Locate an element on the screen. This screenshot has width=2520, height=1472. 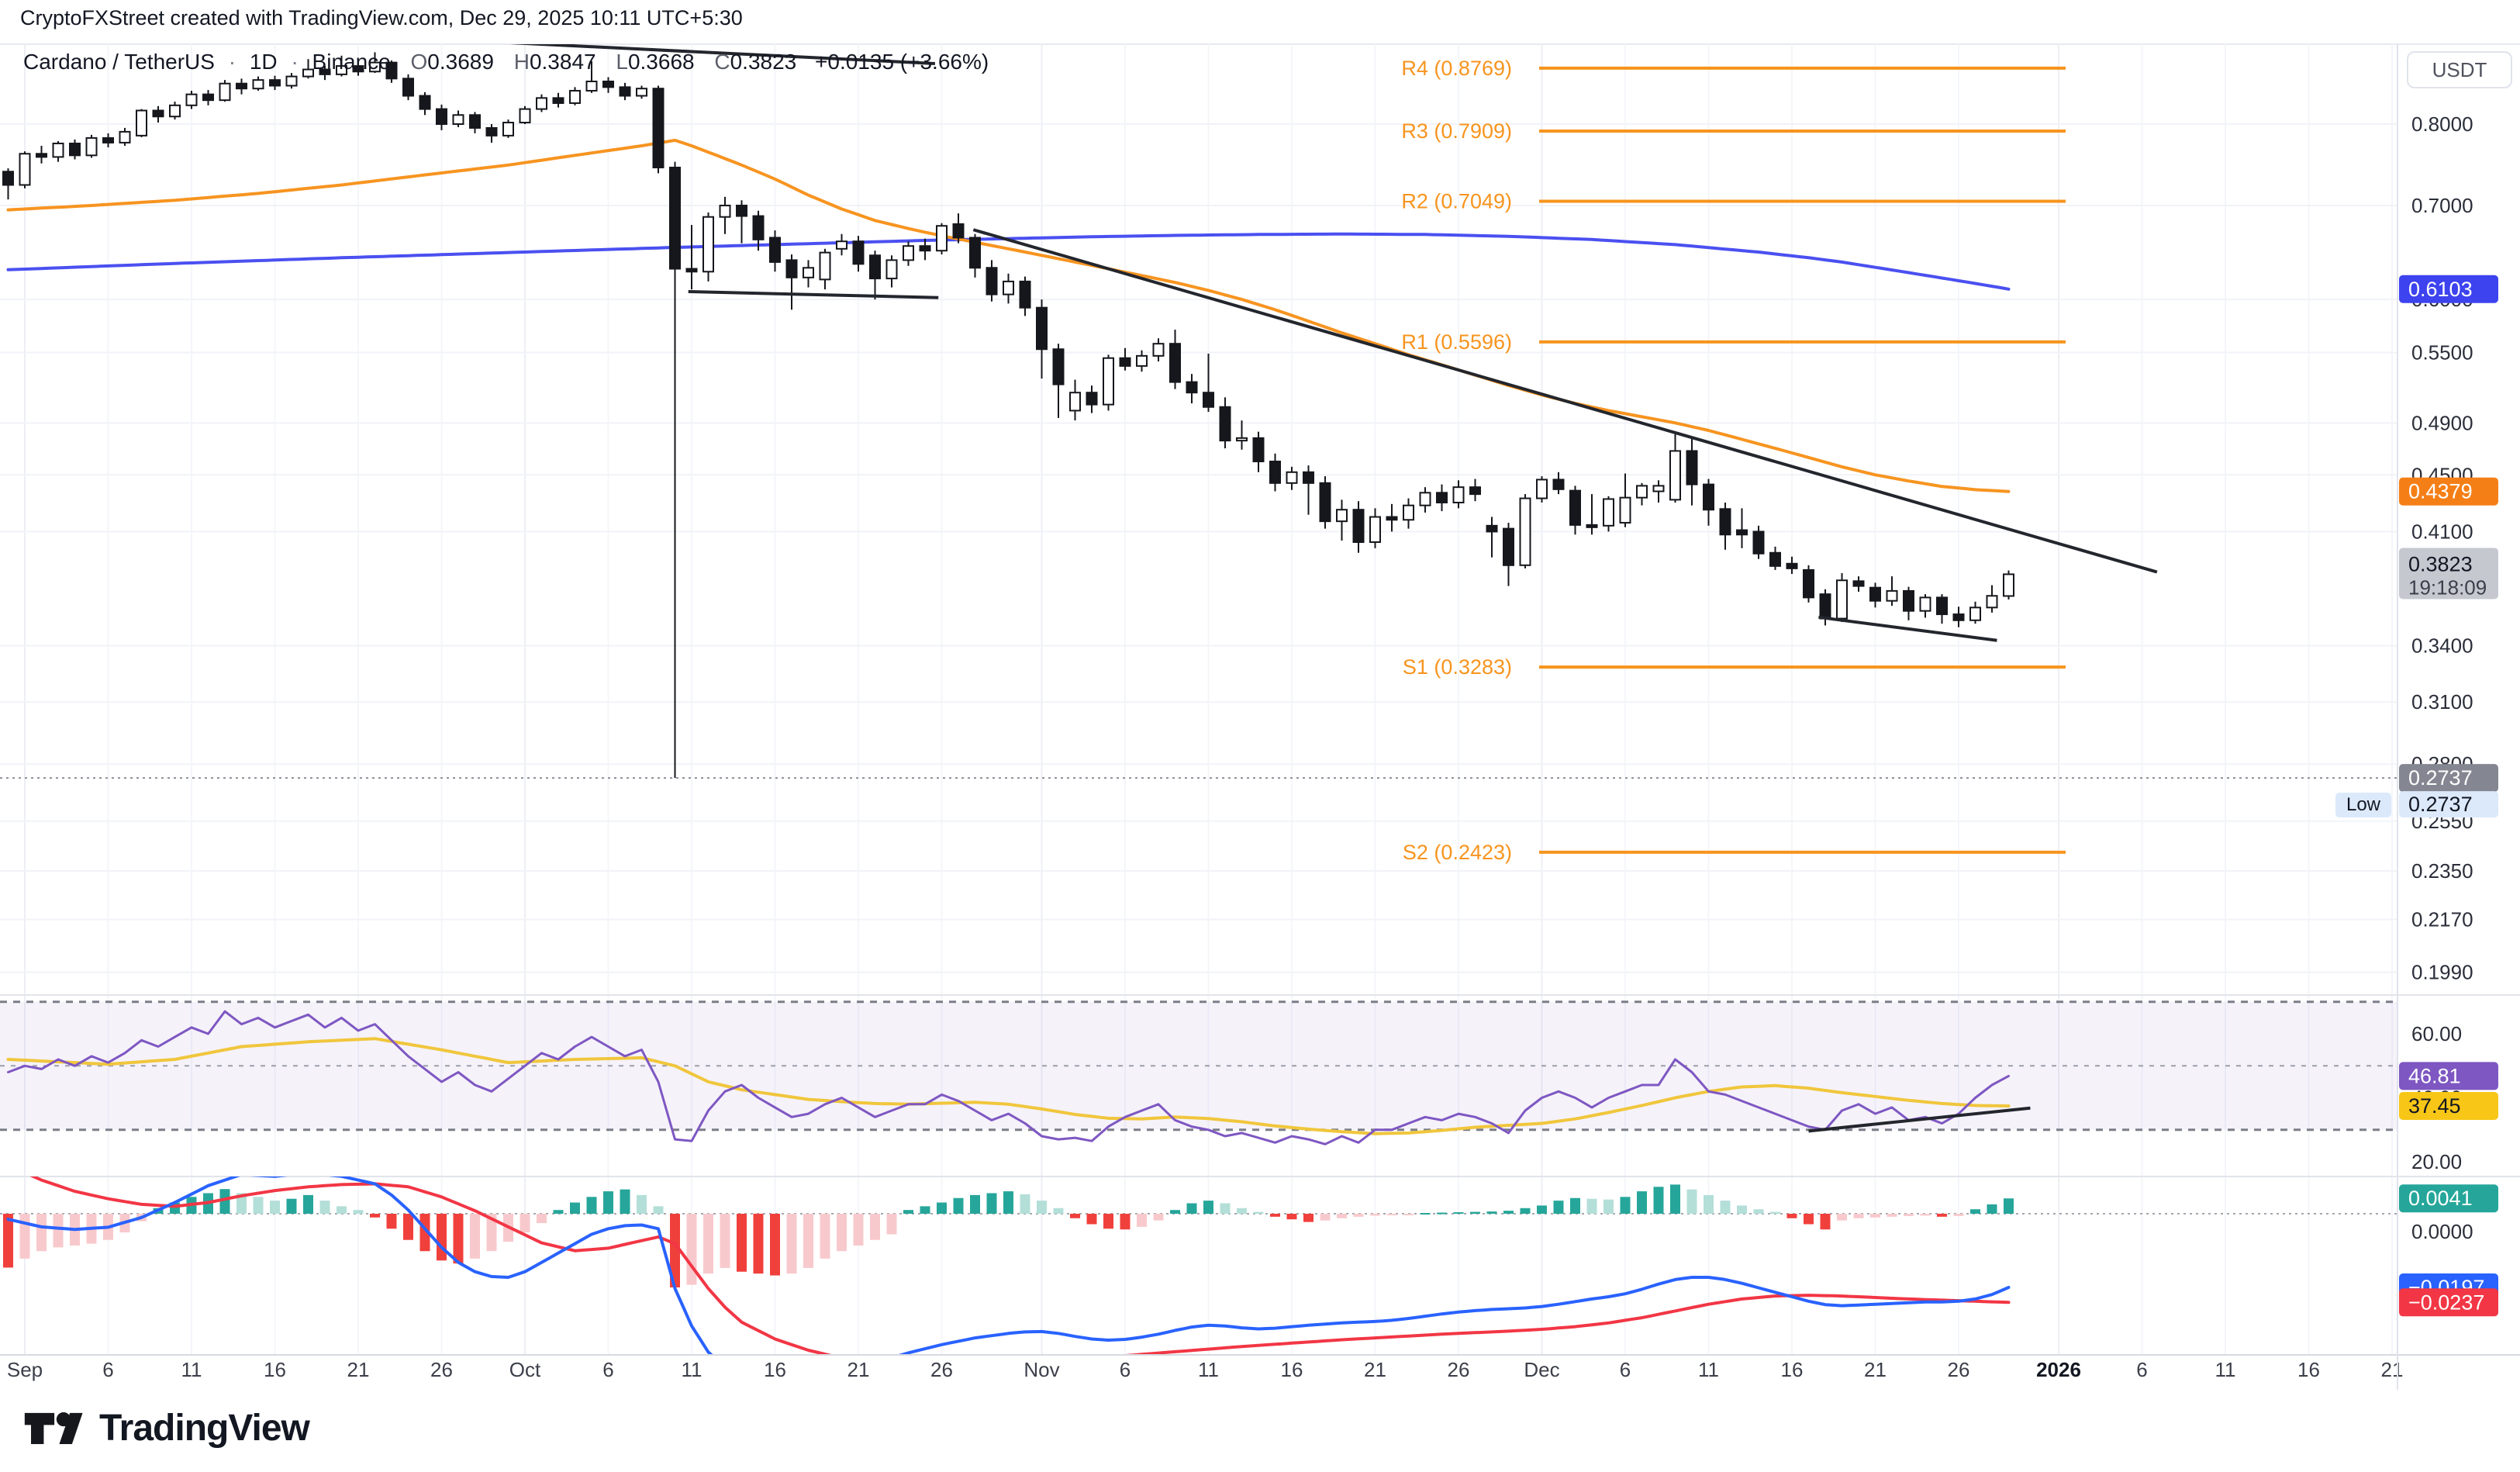
macd-hist-badge is located at coordinates (2448, 1198).